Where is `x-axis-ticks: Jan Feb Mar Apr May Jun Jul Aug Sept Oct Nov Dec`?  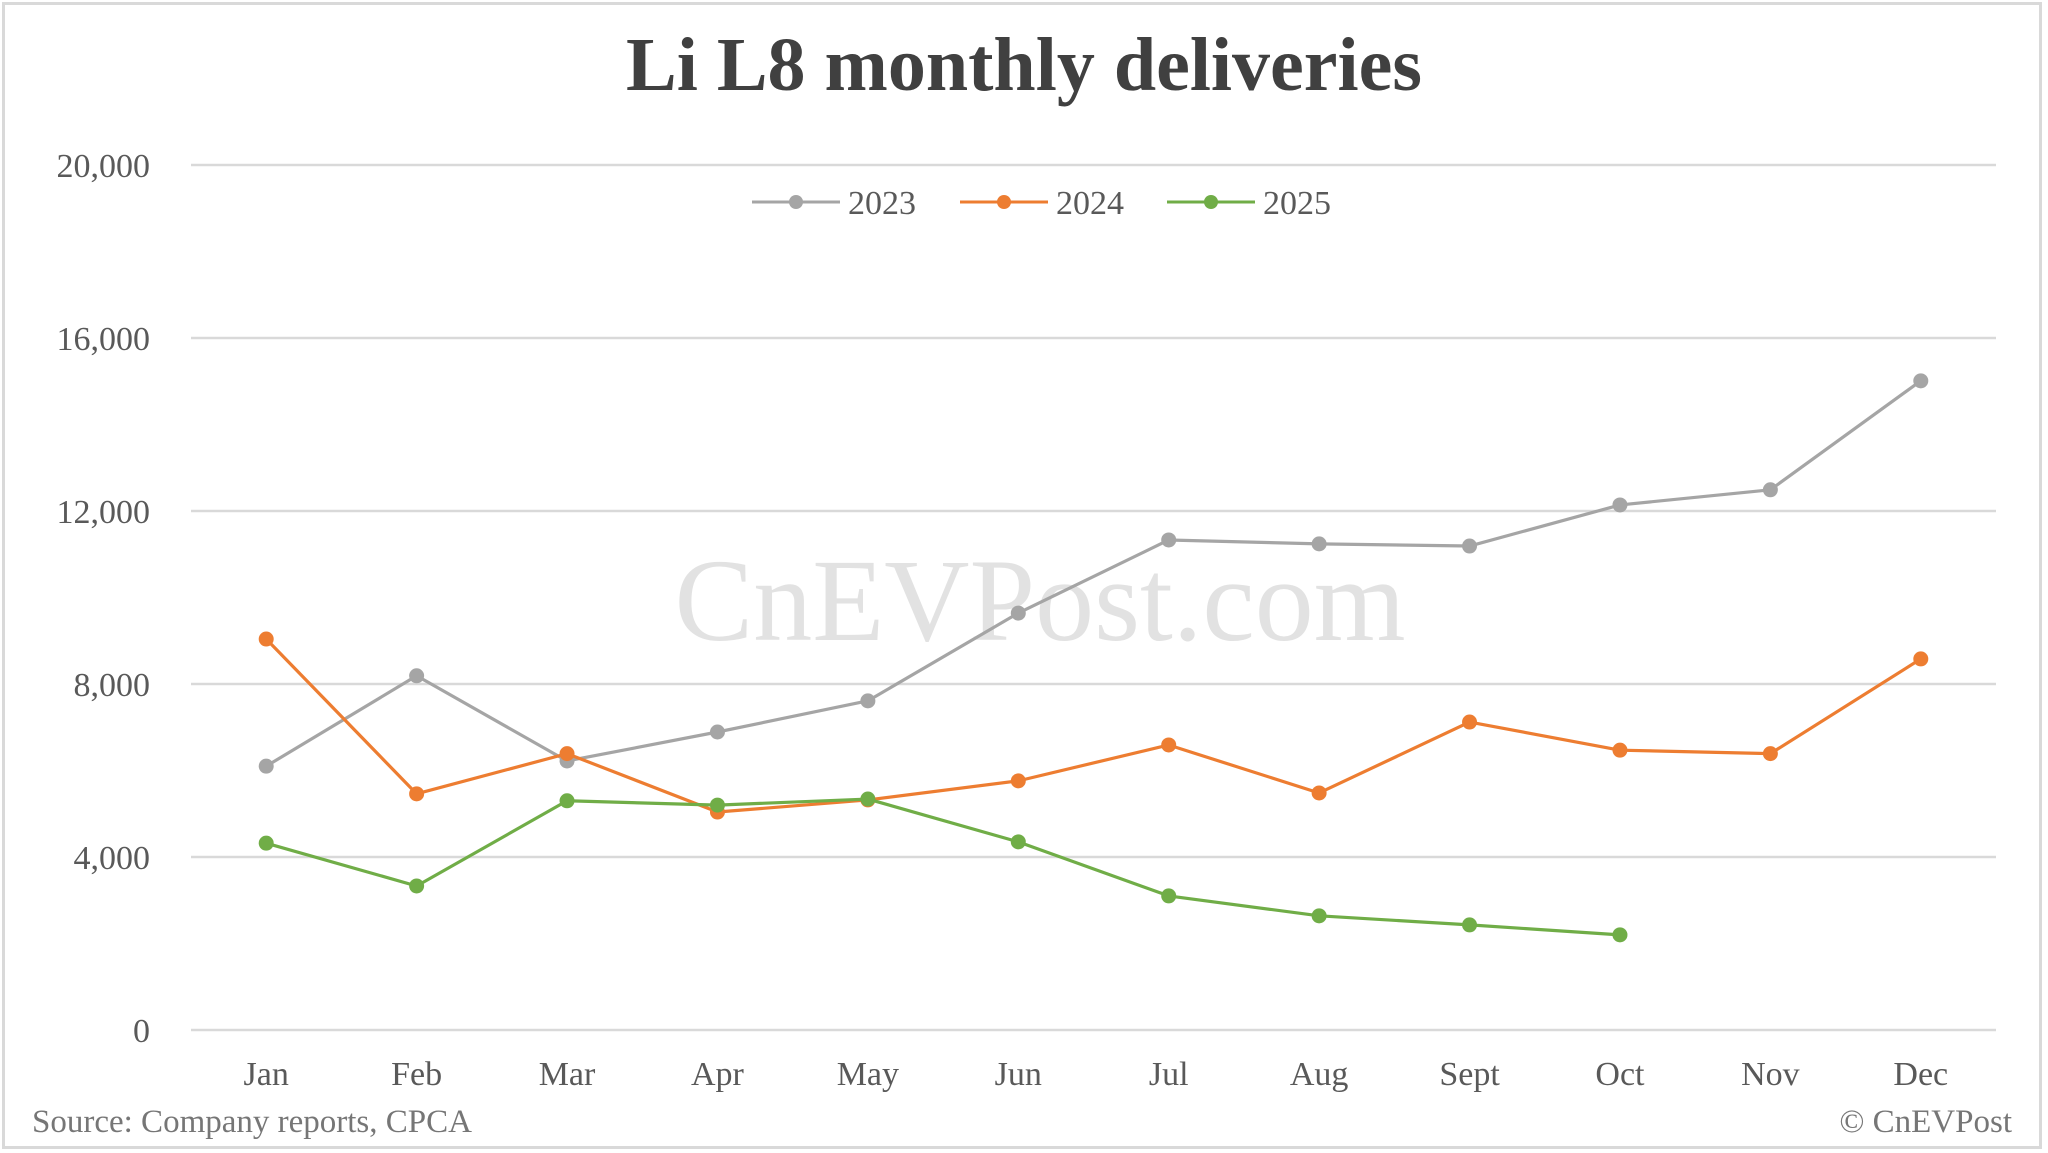 x-axis-ticks: Jan Feb Mar Apr May Jun Jul Aug Sept Oct Nov Dec is located at coordinates (1096, 1074).